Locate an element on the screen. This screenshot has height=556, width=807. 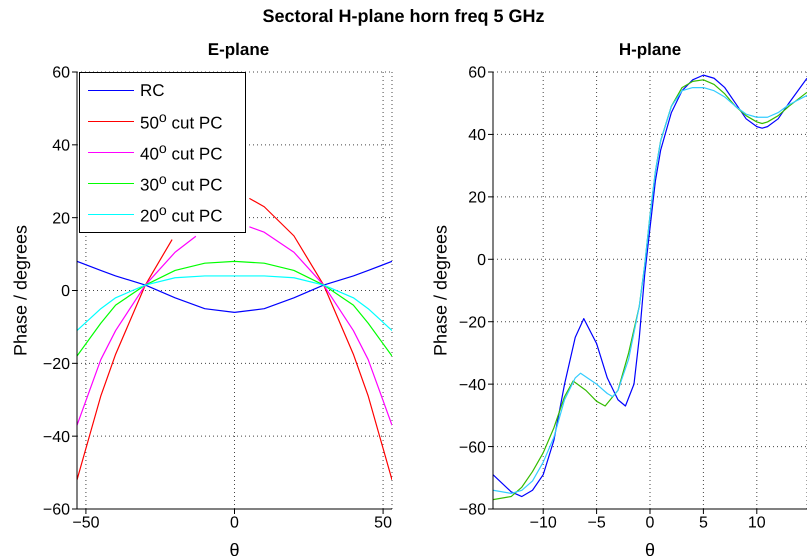
y-tick-label: −80 is located at coordinates (472, 510).